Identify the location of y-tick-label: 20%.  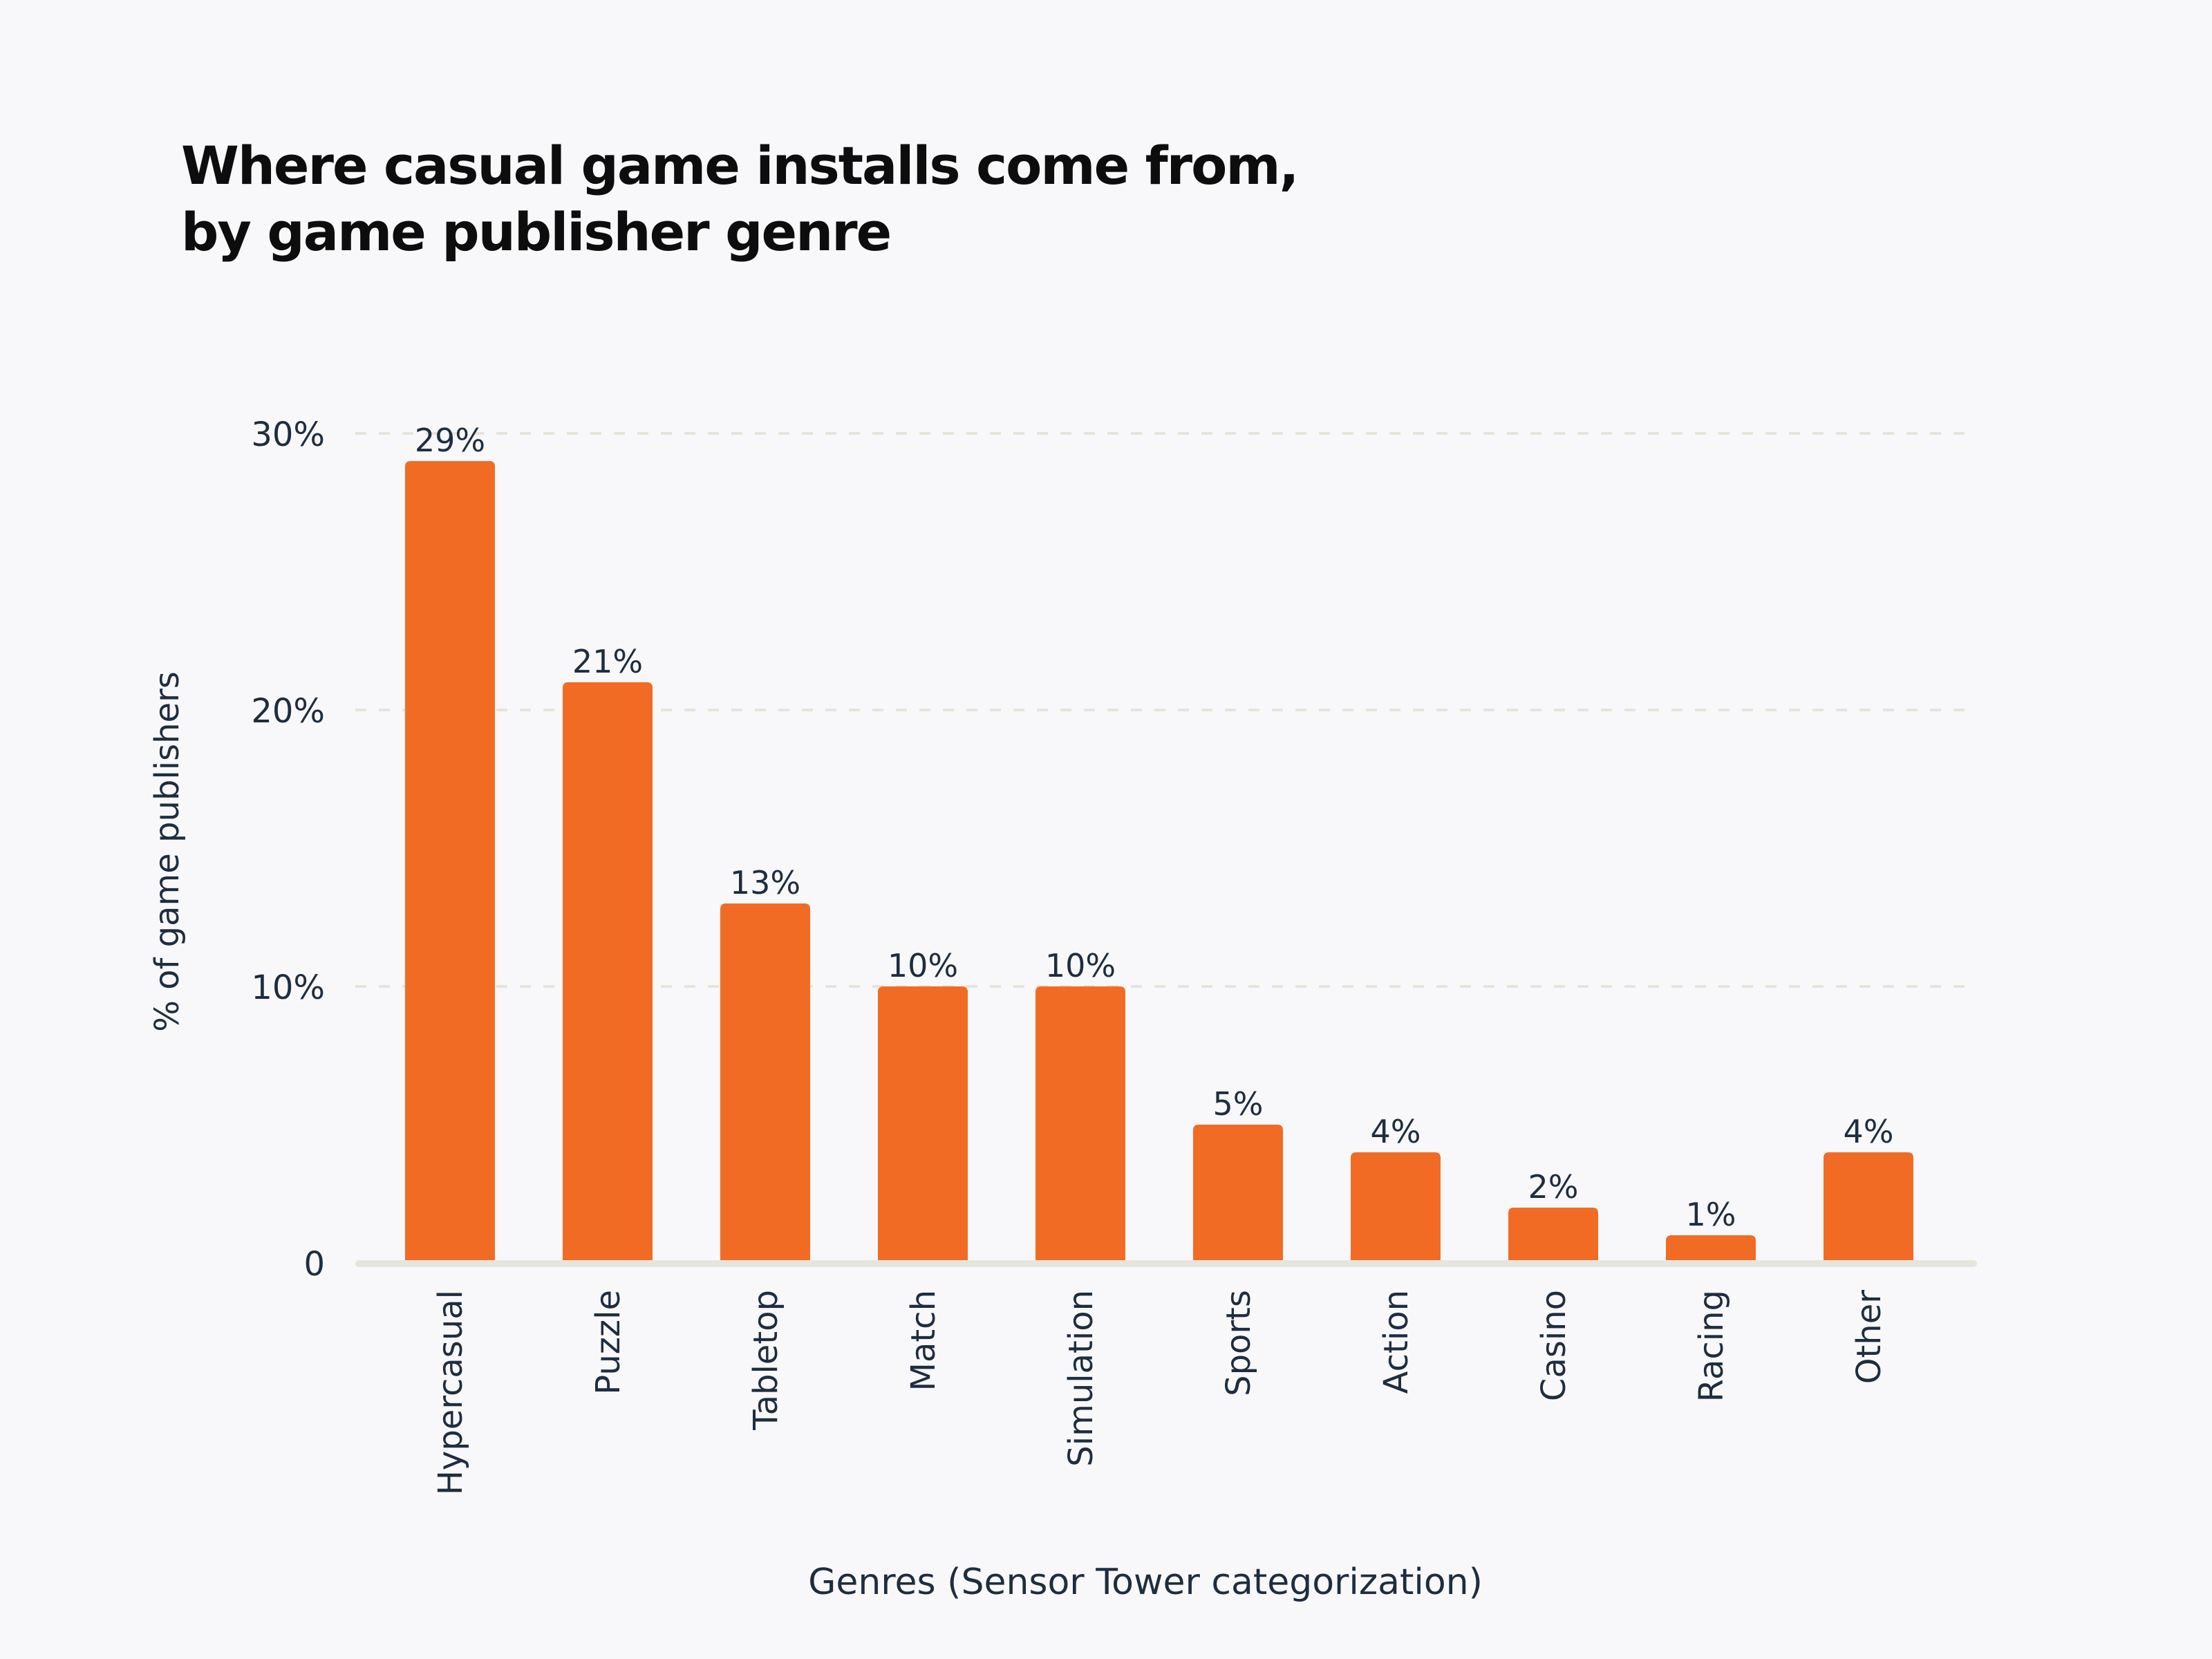
(288, 711).